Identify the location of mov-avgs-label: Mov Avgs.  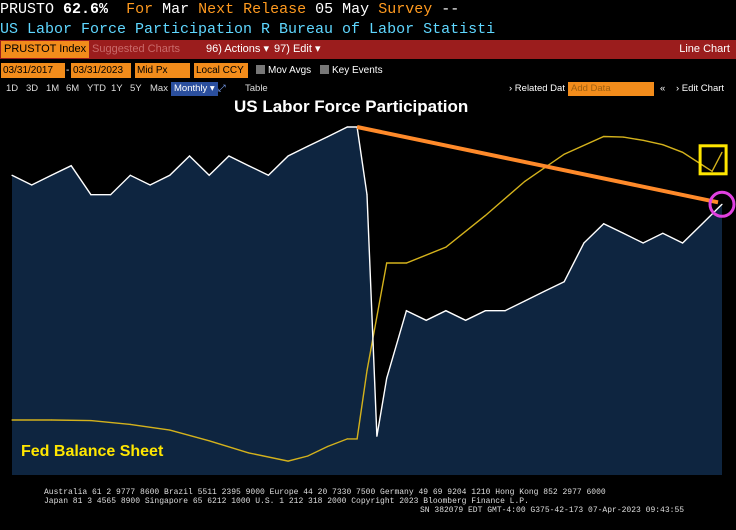
(290, 70).